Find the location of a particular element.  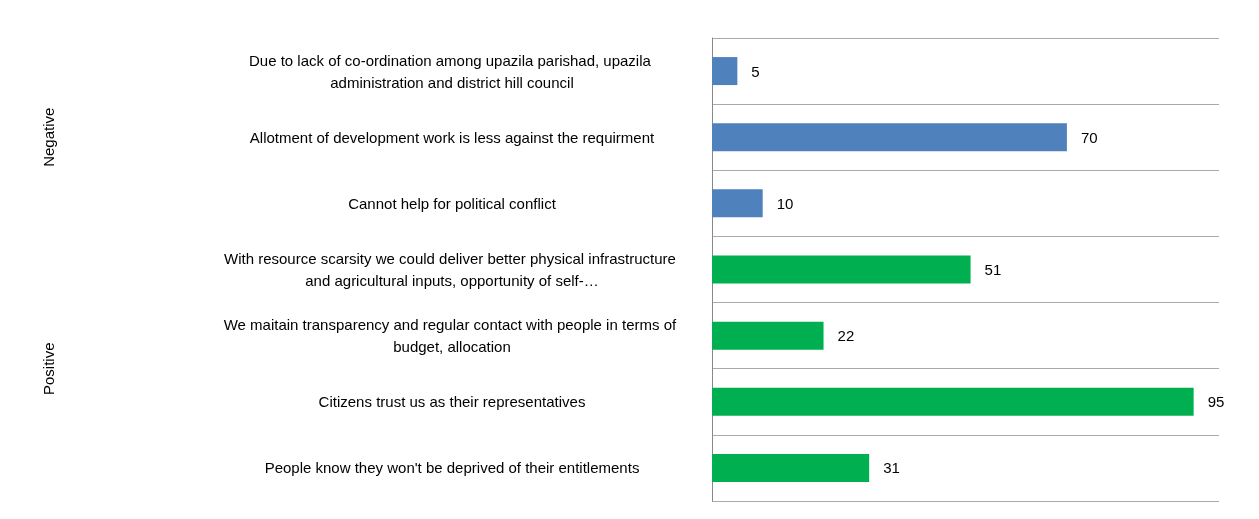

y-tick-label: People know they won't be deprived of their entitlements is located at coordinates (452, 468).